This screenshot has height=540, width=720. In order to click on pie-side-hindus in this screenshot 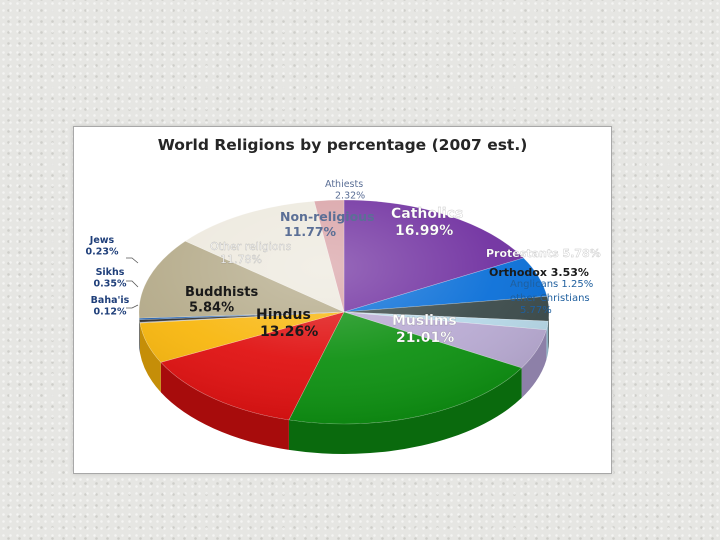, I will do `click(224, 406)`.